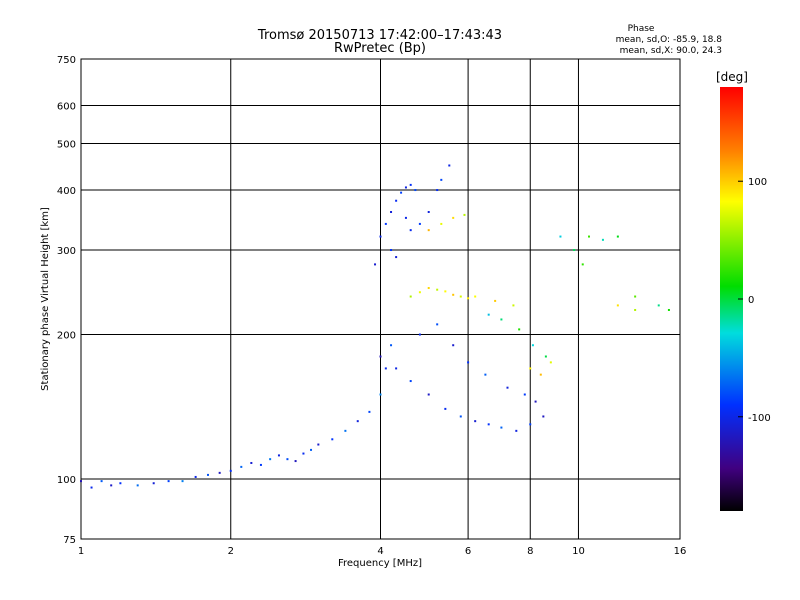 The width and height of the screenshot is (800, 600). I want to click on x-tick-label: 4, so click(380, 551).